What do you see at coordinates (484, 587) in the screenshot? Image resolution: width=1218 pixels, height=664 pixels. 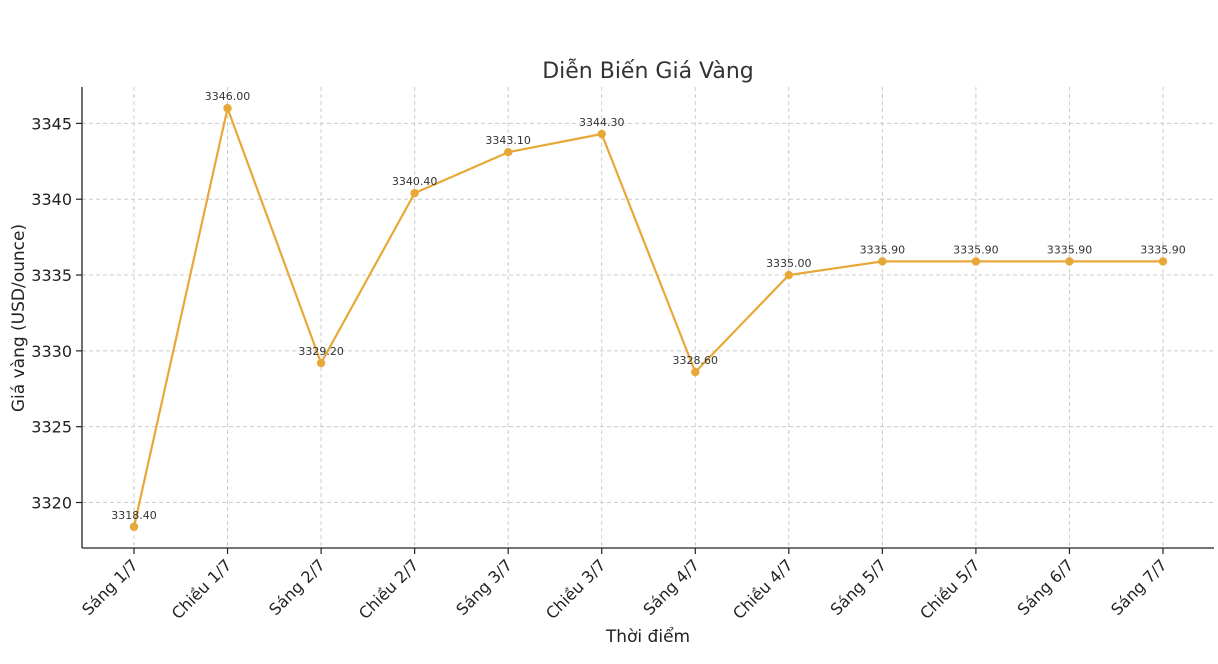 I see `x-tick-label: Sáng 3/7` at bounding box center [484, 587].